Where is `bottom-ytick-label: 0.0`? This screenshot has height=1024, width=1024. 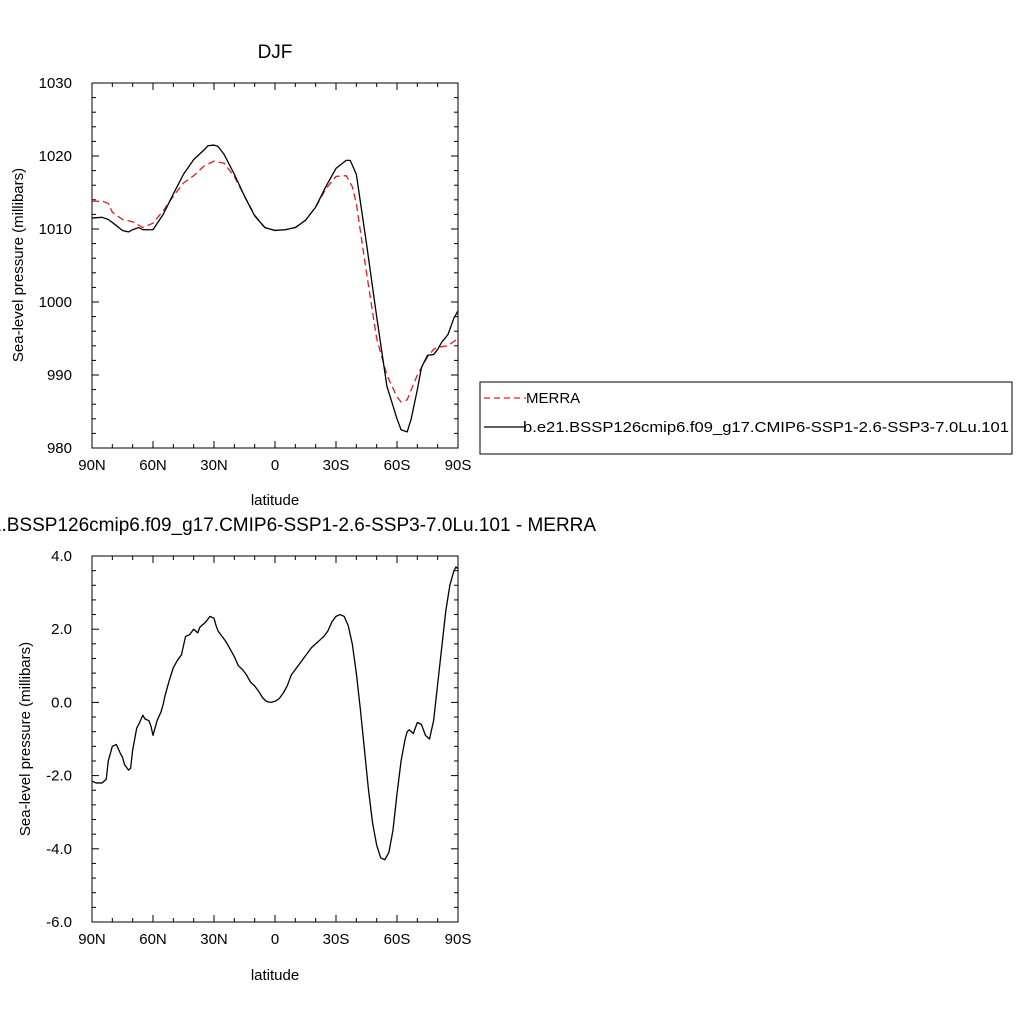 bottom-ytick-label: 0.0 is located at coordinates (61, 702).